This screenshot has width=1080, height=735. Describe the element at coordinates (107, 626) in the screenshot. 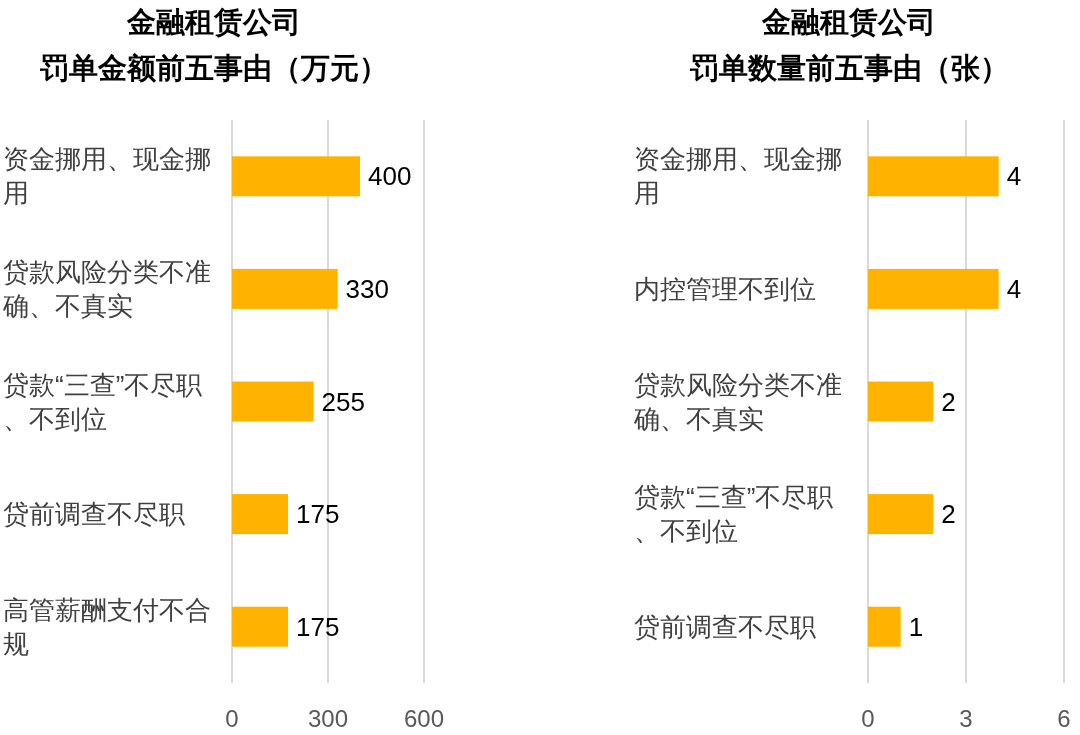

I see `y-tick-label: 高管薪酬支付不合规` at that location.